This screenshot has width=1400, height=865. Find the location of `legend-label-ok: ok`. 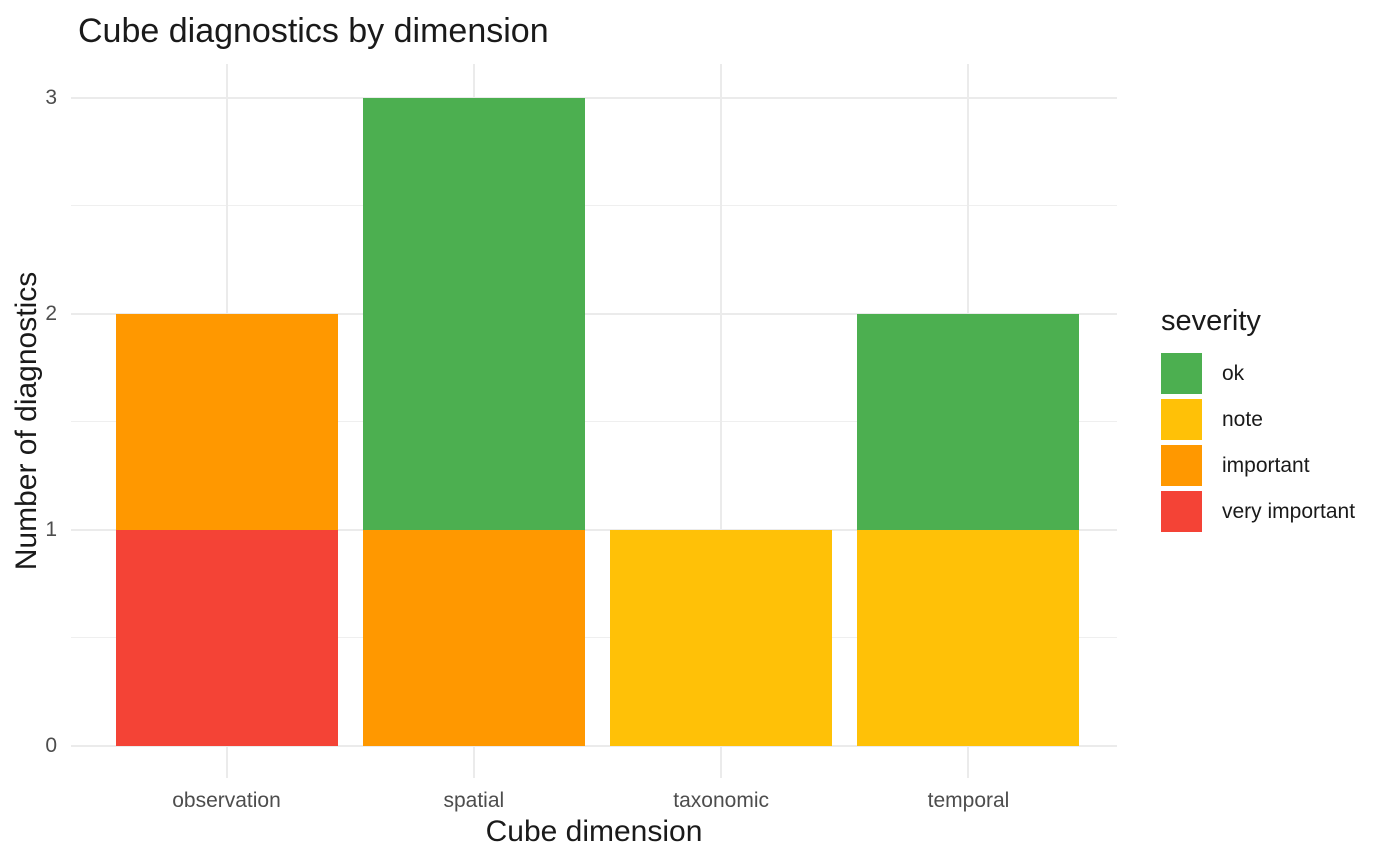

legend-label-ok: ok is located at coordinates (1233, 373).